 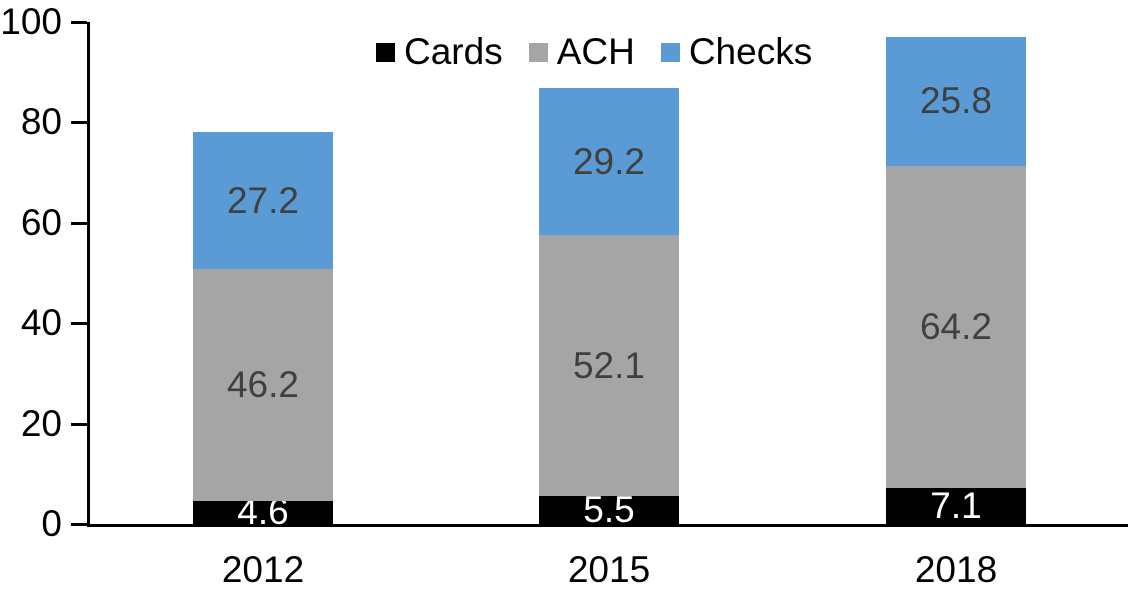 I want to click on legend-swatch-ach, so click(x=538, y=52).